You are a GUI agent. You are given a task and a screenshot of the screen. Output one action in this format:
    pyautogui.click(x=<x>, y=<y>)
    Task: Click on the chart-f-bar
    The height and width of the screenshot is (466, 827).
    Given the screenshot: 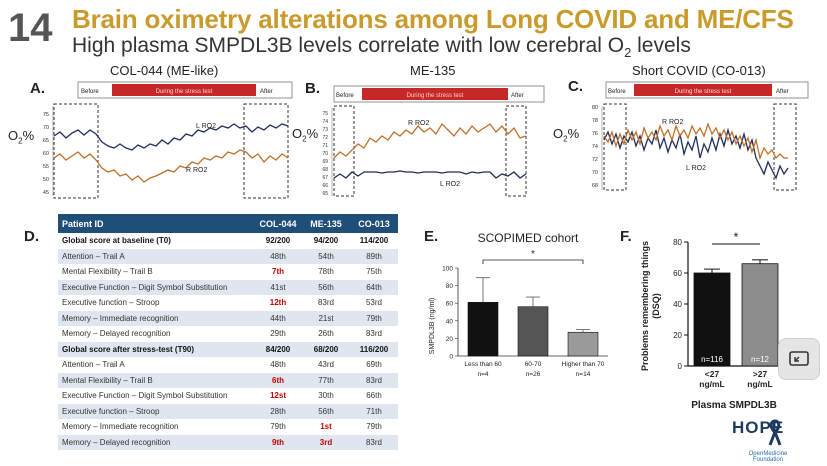 What is the action you would take?
    pyautogui.click(x=760, y=315)
    